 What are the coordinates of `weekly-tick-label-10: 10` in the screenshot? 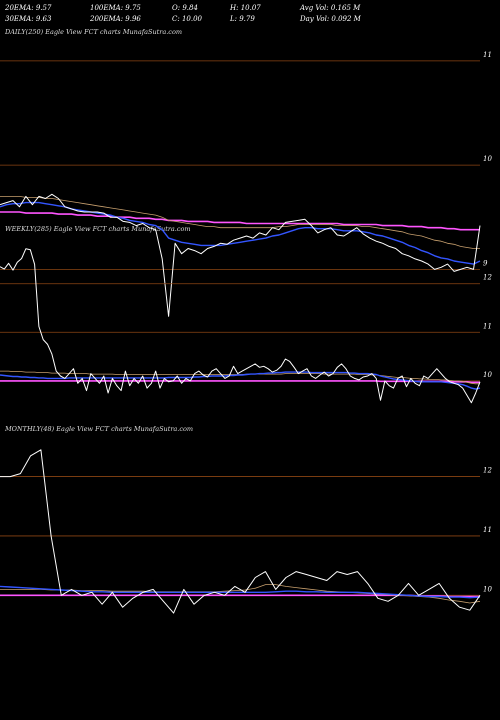 It's located at (487, 375).